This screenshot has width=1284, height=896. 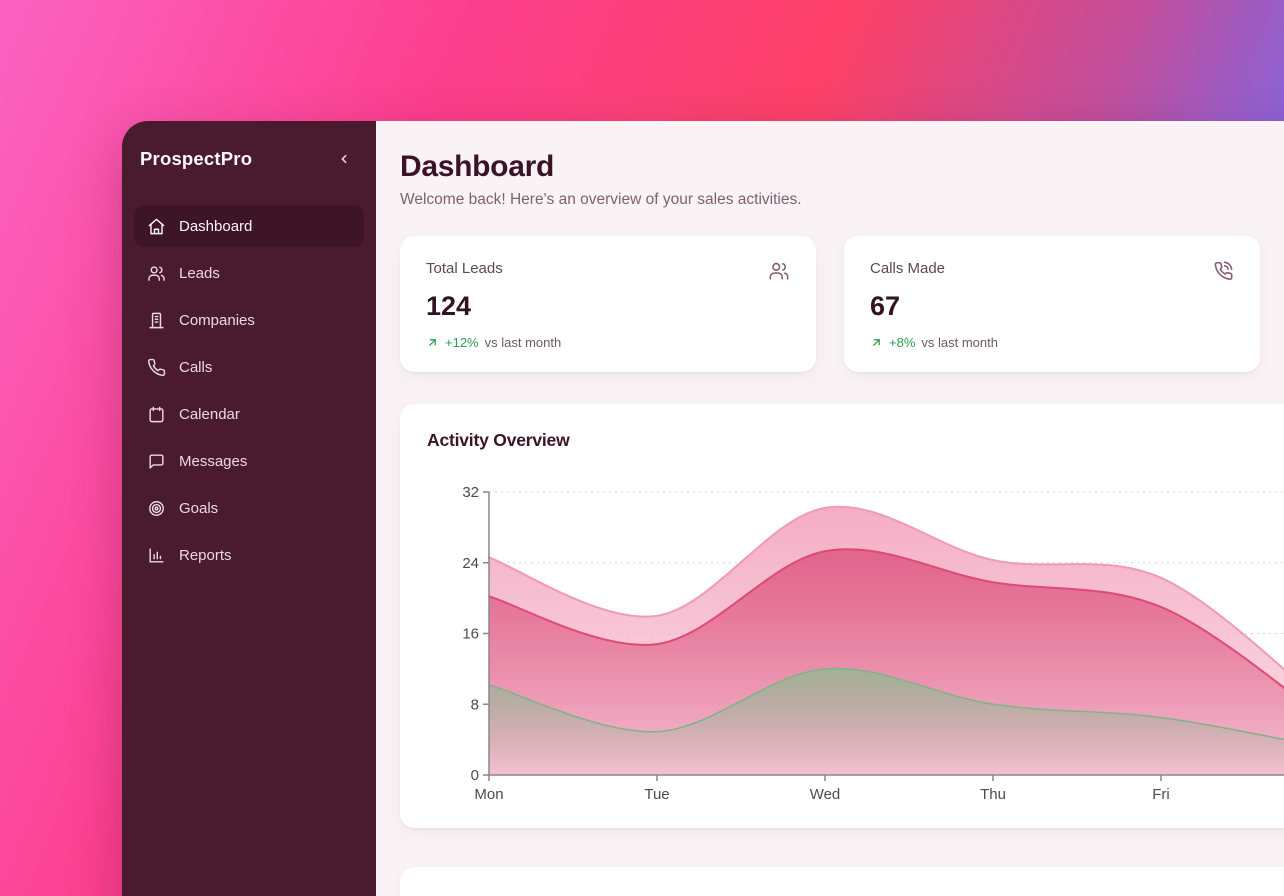 What do you see at coordinates (1052, 342) in the screenshot?
I see `stat-trend: +8% vs last month` at bounding box center [1052, 342].